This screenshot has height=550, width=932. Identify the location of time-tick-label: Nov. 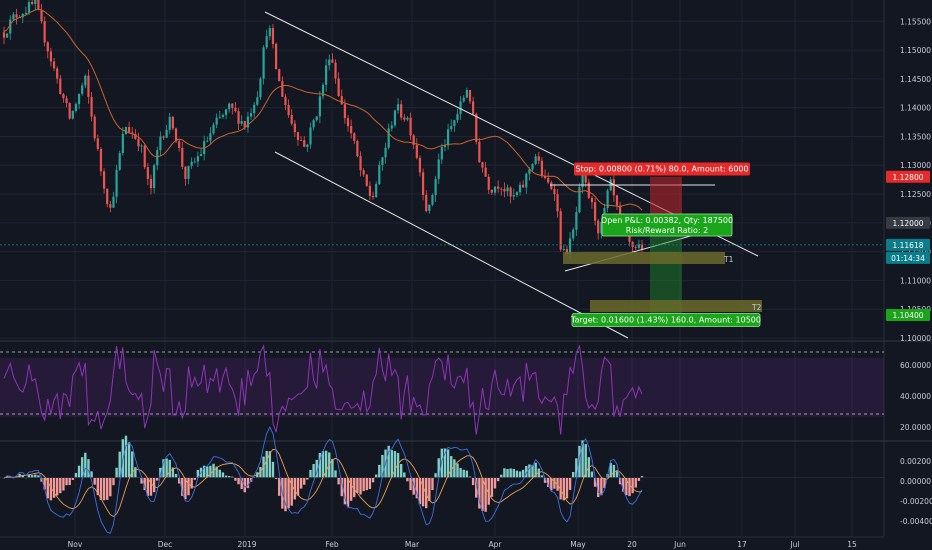
(75, 544).